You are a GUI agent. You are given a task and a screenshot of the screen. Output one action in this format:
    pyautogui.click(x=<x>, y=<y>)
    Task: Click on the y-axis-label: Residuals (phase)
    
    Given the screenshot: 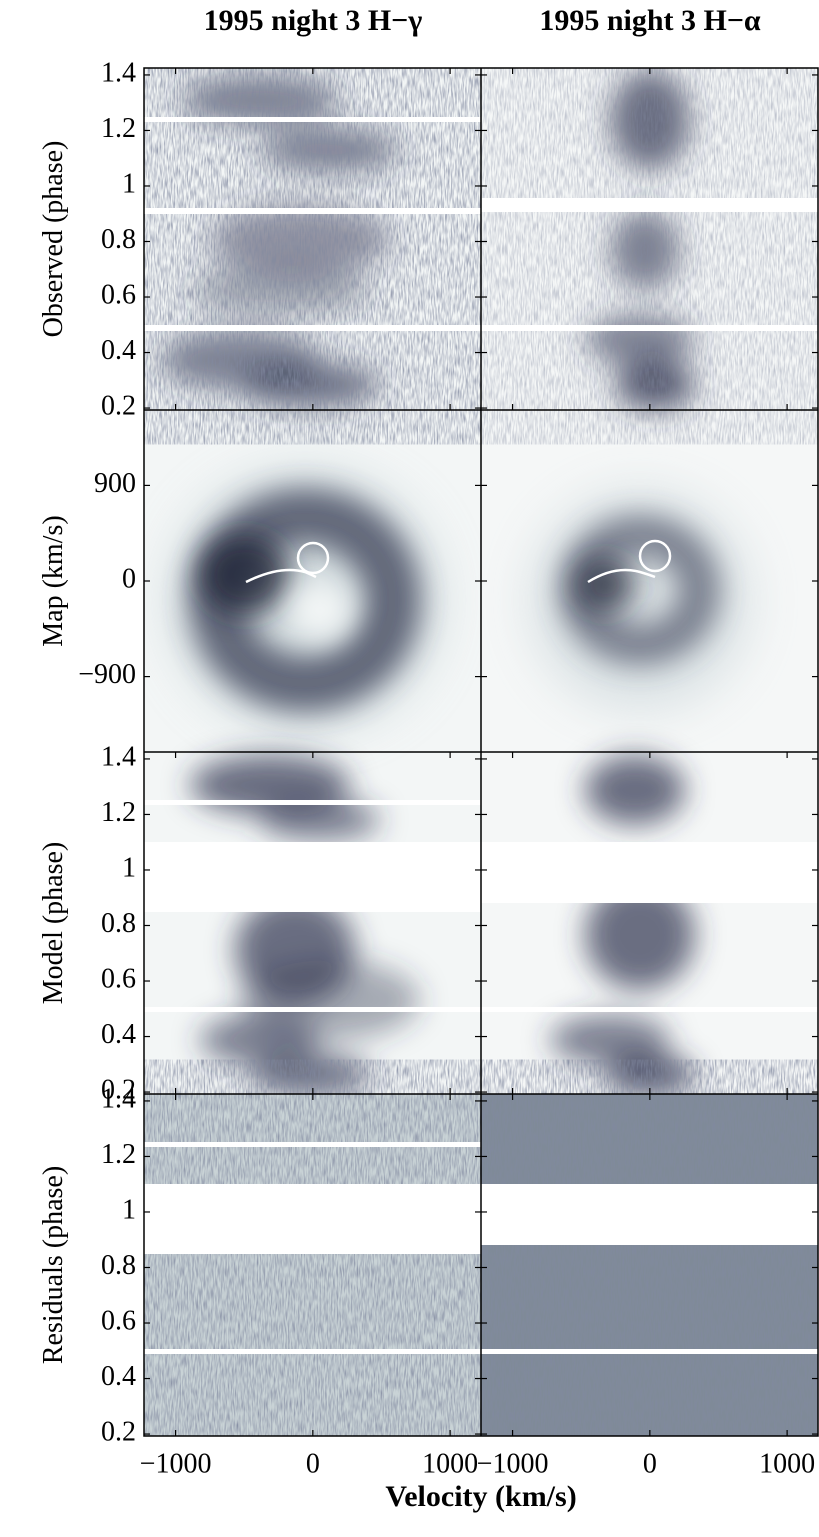 What is the action you would take?
    pyautogui.click(x=53, y=1265)
    